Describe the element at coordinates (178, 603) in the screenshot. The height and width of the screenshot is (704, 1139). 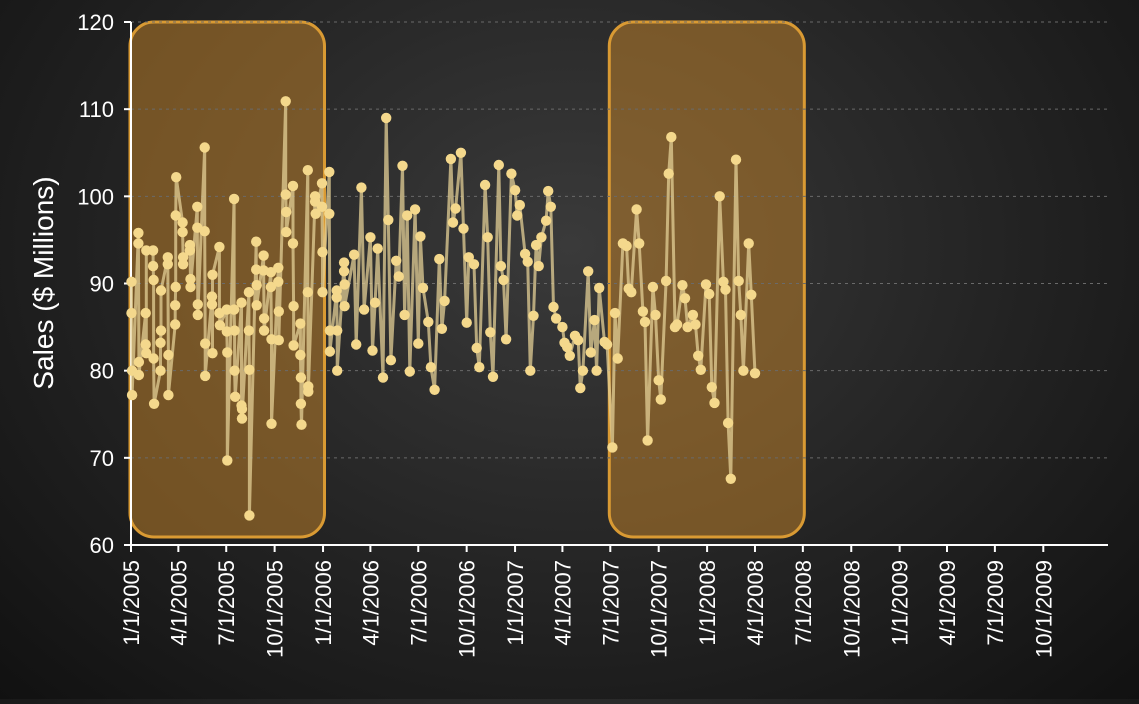
I see `x-tick-label-2: 4/1/2005` at that location.